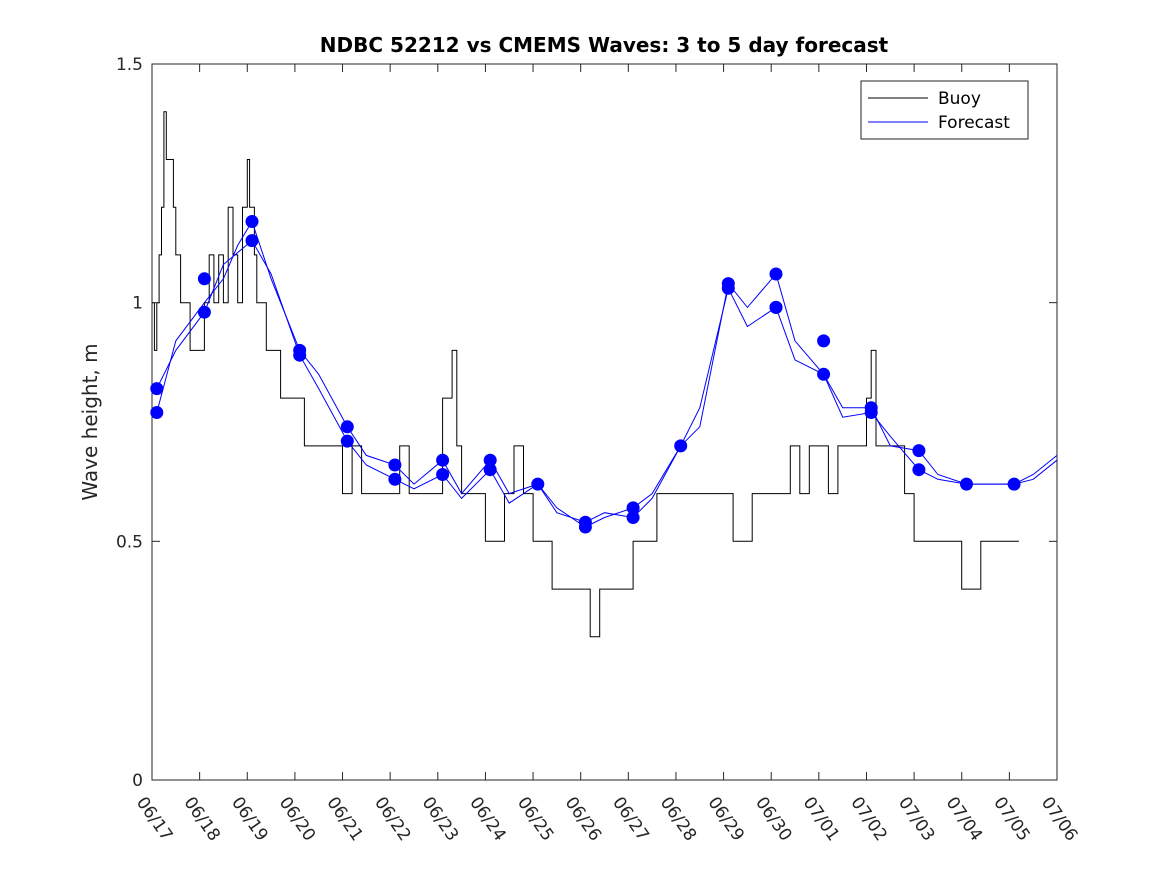 The image size is (1167, 875). What do you see at coordinates (129, 65) in the screenshot?
I see `y-tick-label: 1.5` at bounding box center [129, 65].